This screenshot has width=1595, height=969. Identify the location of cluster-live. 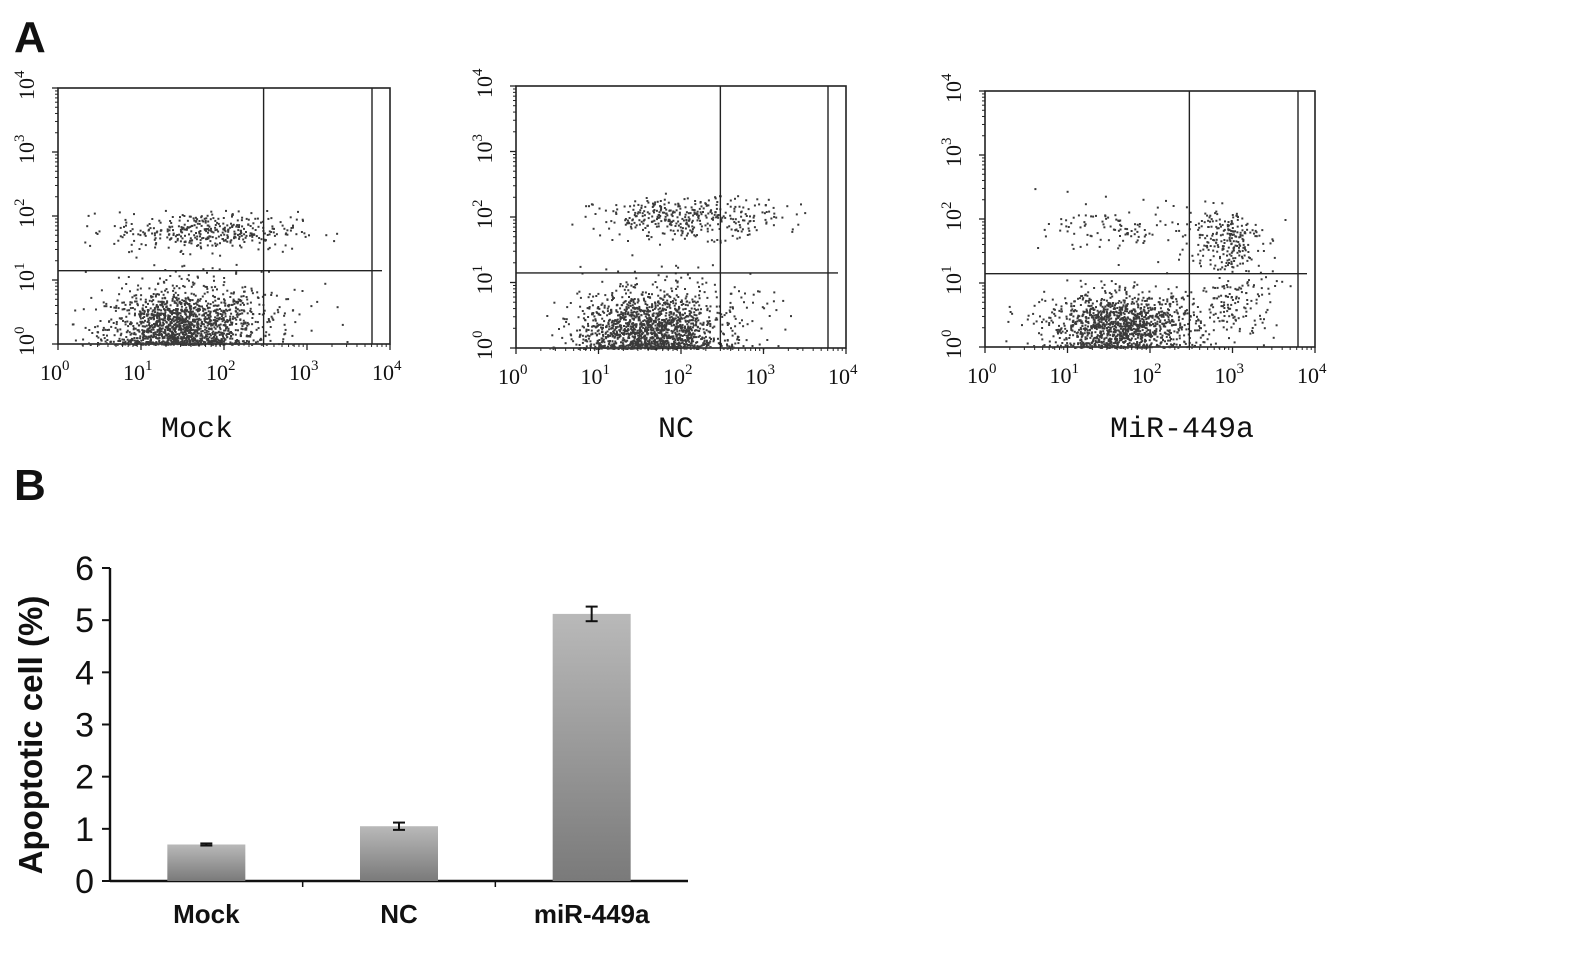
(186, 307).